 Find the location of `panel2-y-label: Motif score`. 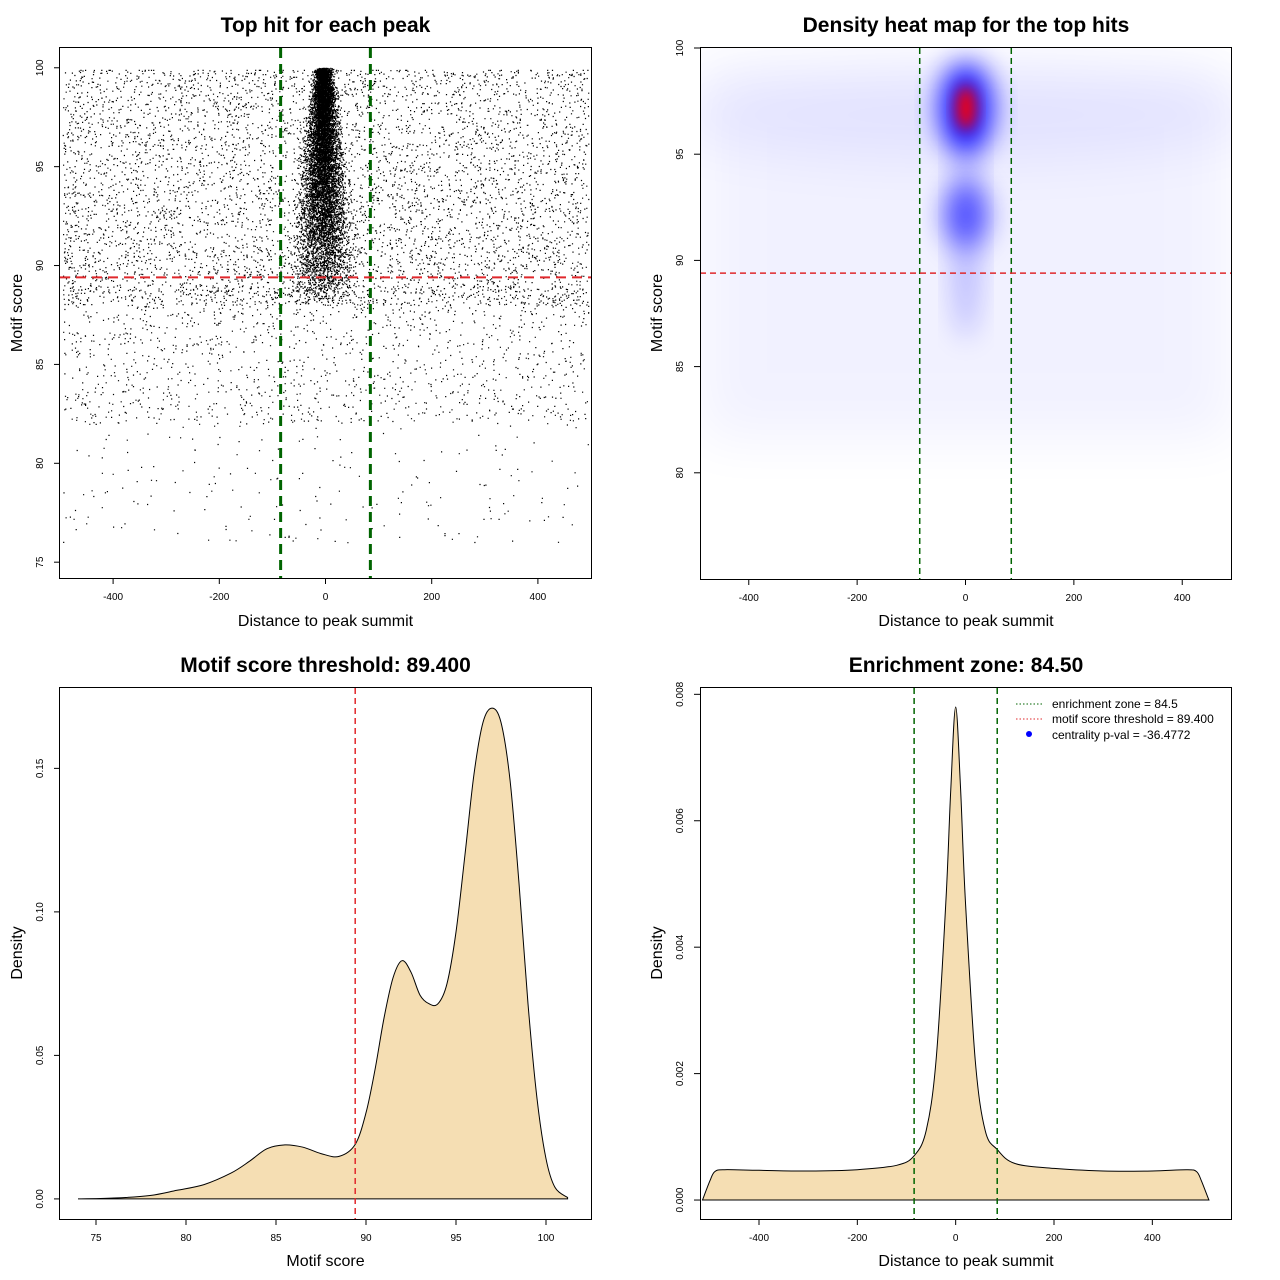

panel2-y-label: Motif score is located at coordinates (657, 313).